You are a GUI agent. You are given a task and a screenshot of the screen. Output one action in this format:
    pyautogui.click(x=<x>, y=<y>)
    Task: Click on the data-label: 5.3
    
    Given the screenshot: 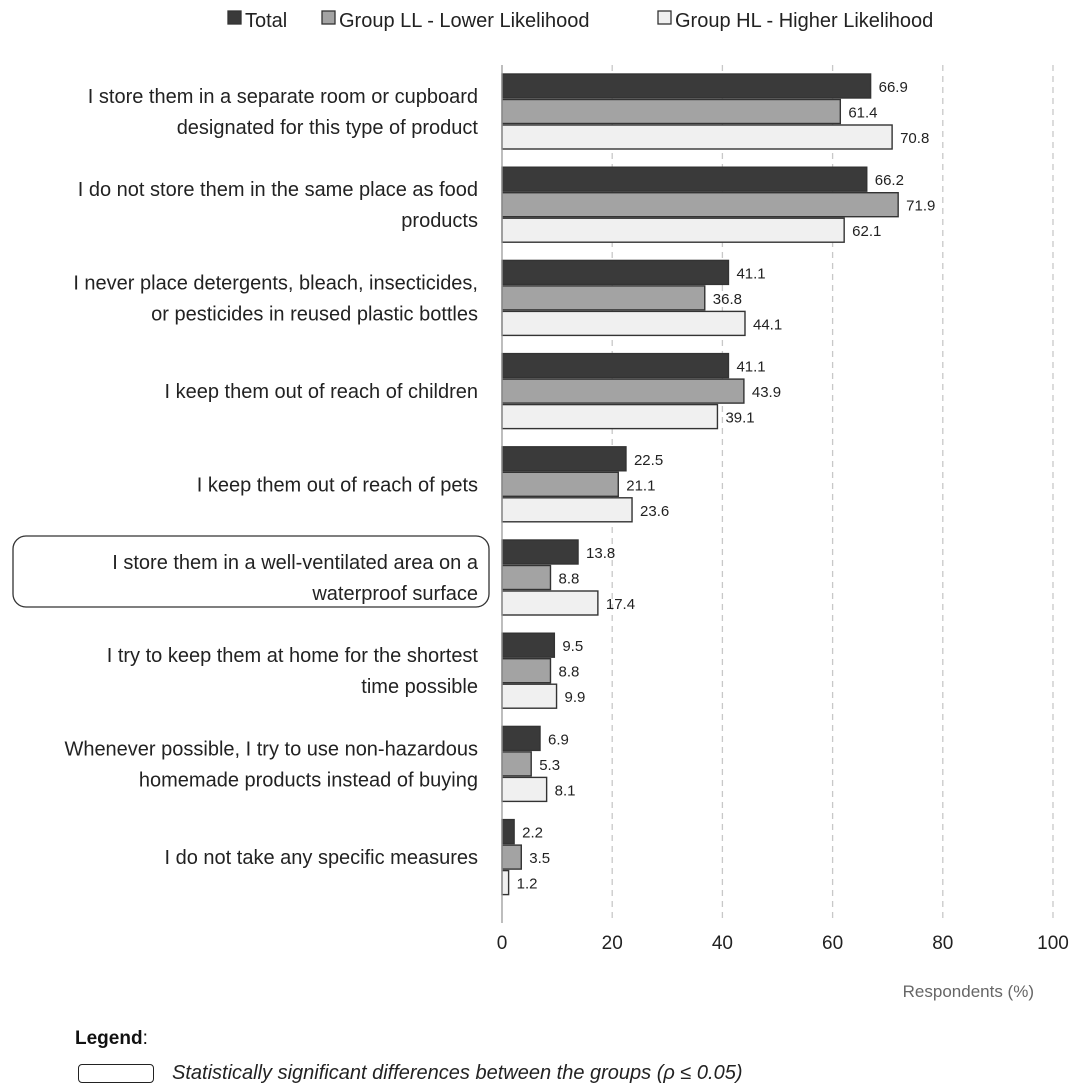 What is the action you would take?
    pyautogui.click(x=549, y=765)
    